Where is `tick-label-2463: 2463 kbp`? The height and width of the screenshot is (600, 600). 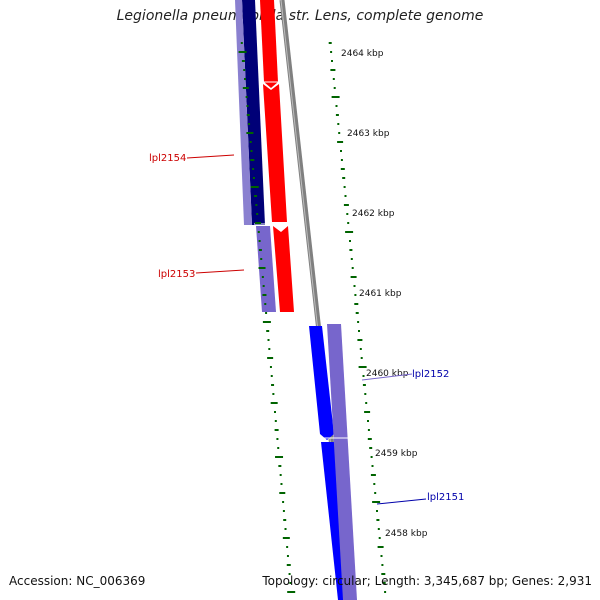
tick-label-2463: 2463 kbp is located at coordinates (368, 134).